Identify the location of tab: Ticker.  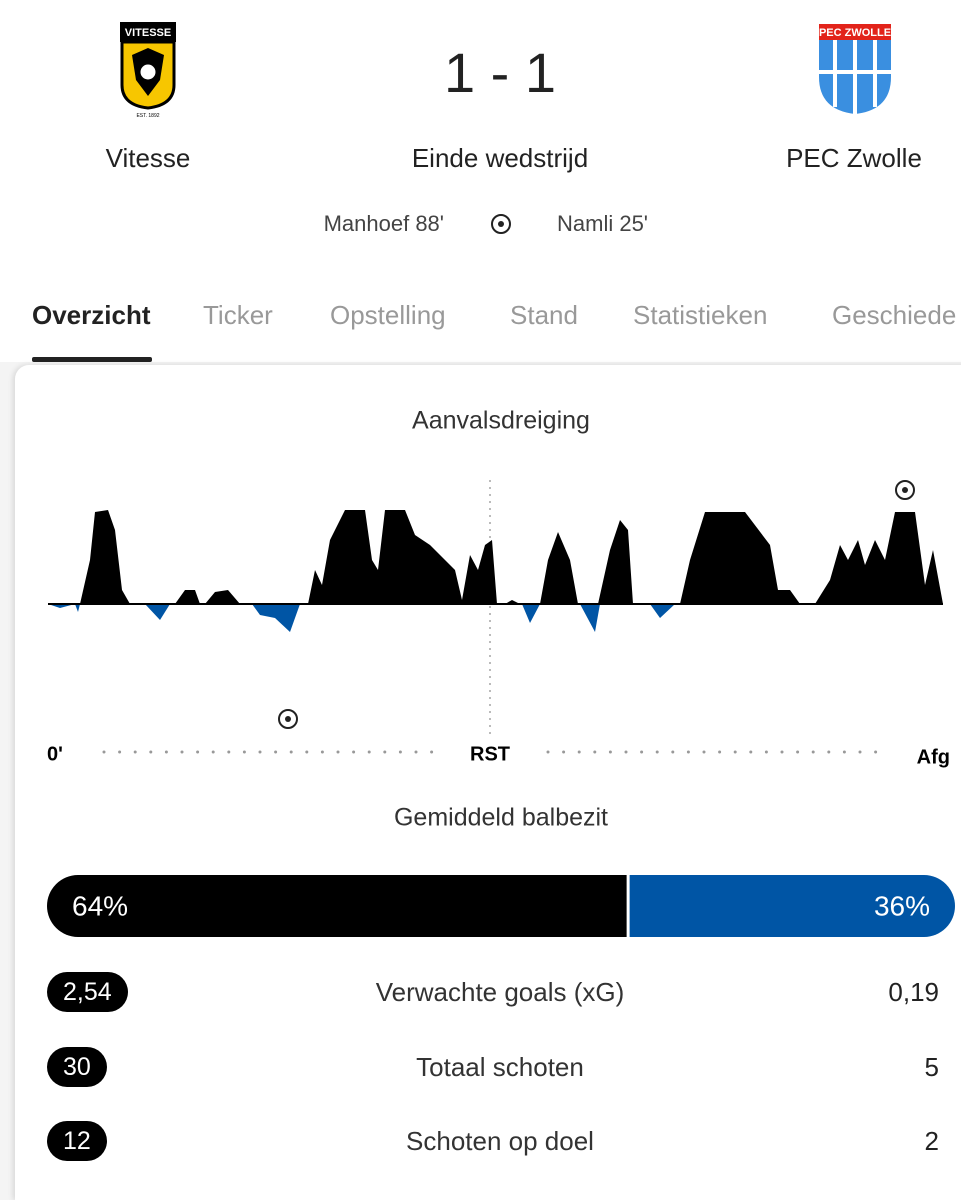
(238, 315).